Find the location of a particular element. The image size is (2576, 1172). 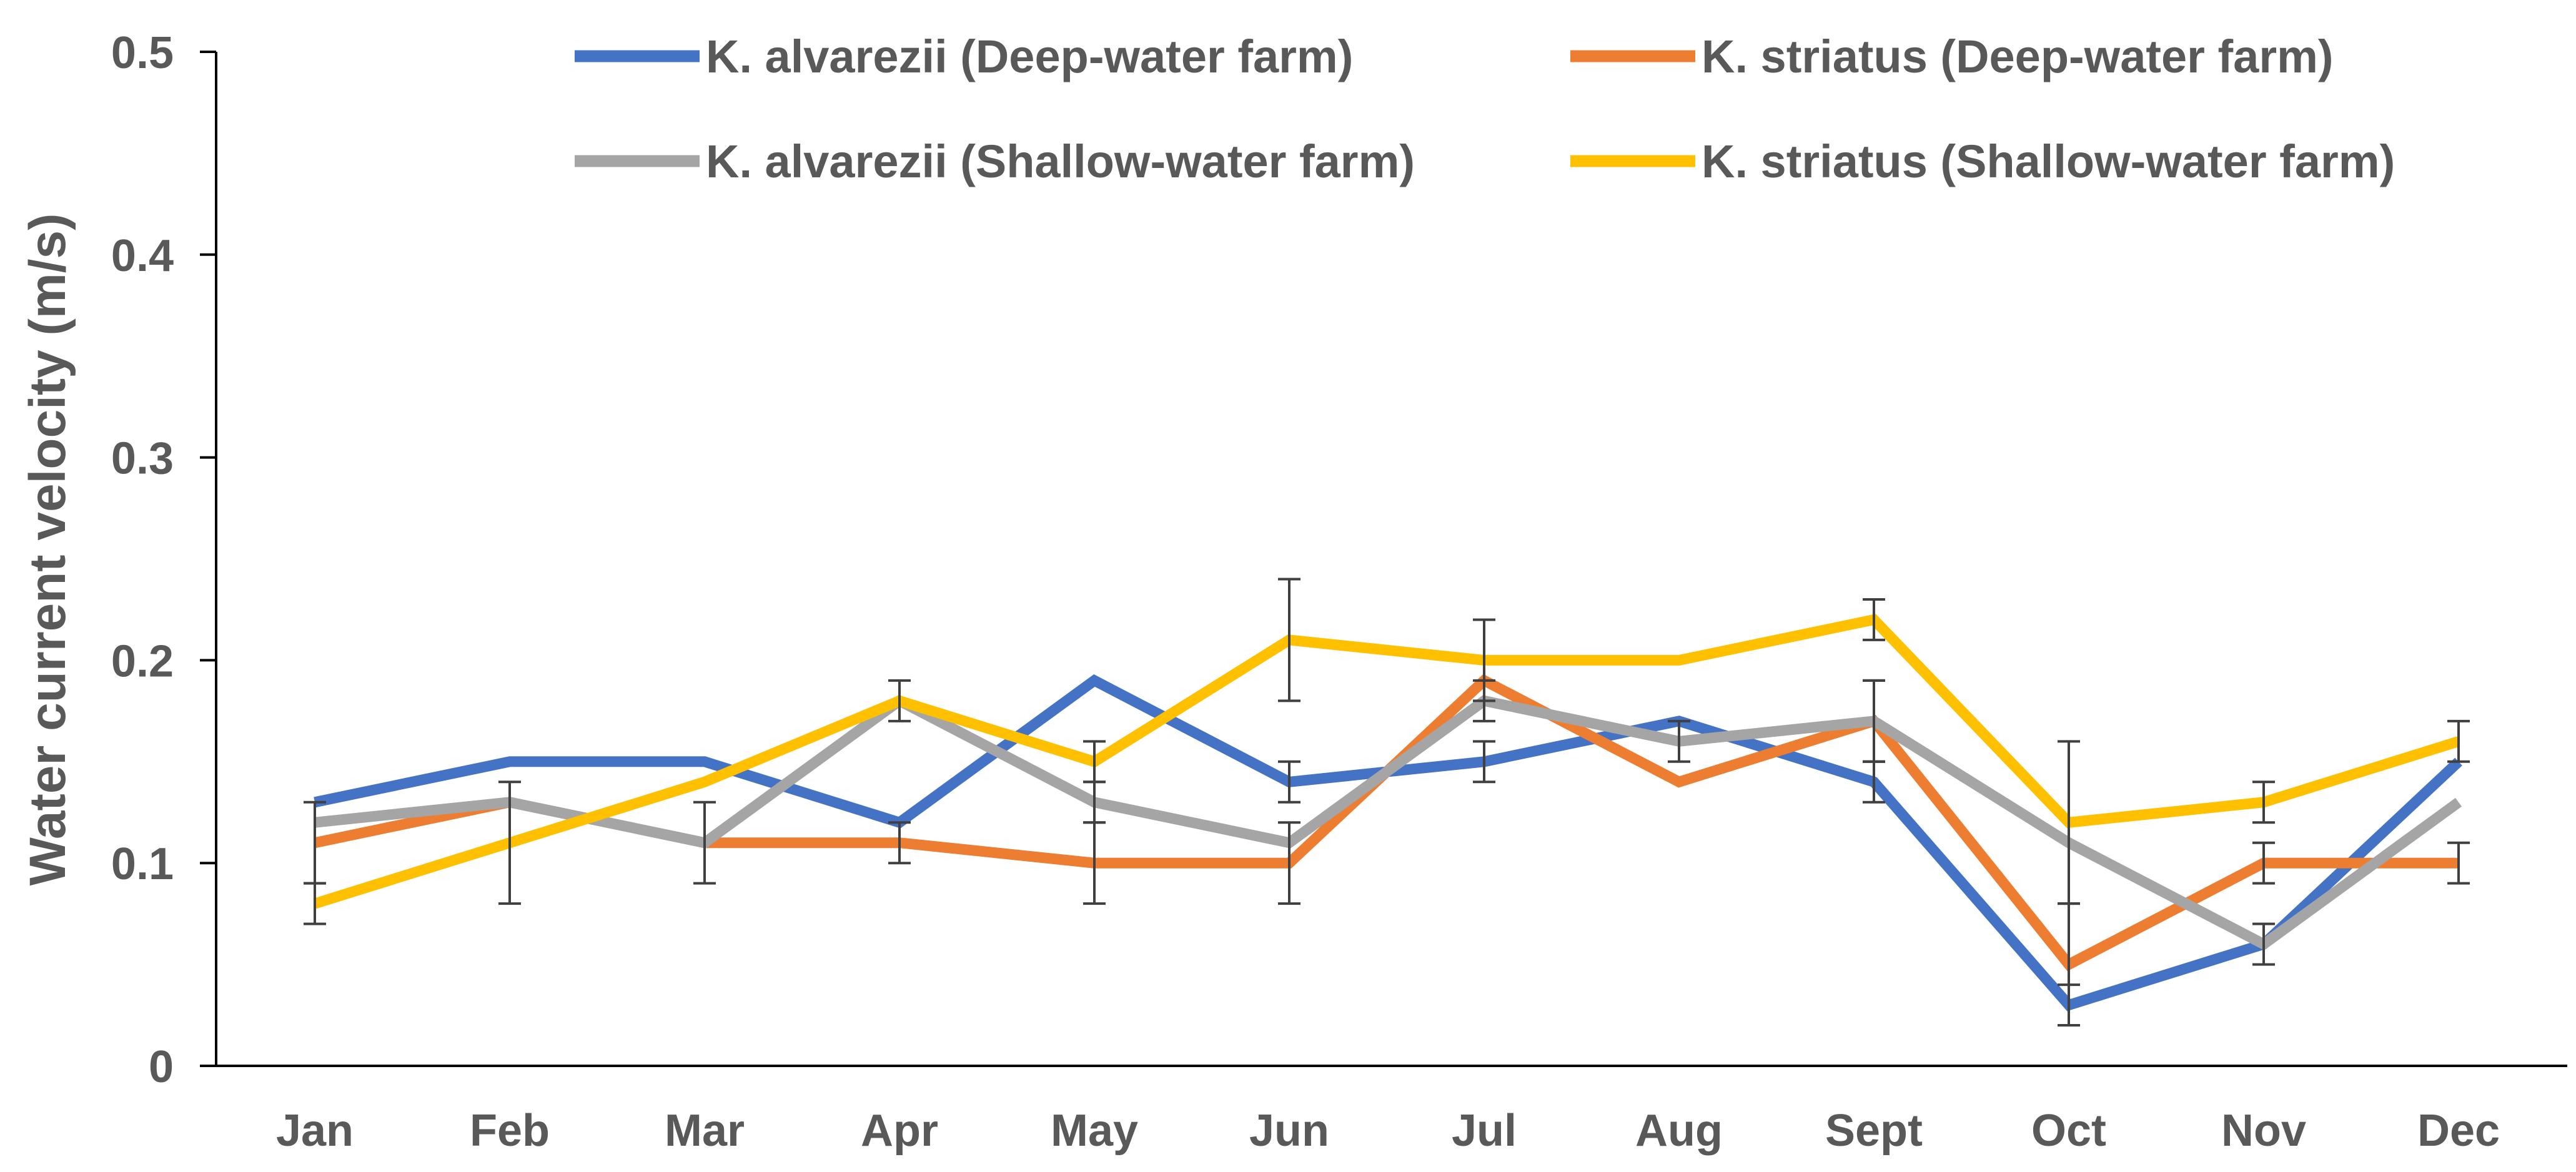

y-tick-label: 0.5 is located at coordinates (142, 53).